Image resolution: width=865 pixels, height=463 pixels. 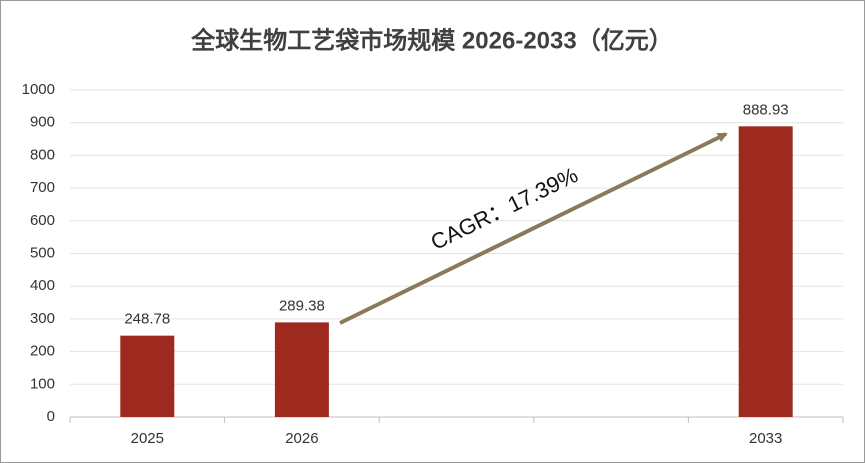 I want to click on y-tick-label: 300, so click(x=42, y=318).